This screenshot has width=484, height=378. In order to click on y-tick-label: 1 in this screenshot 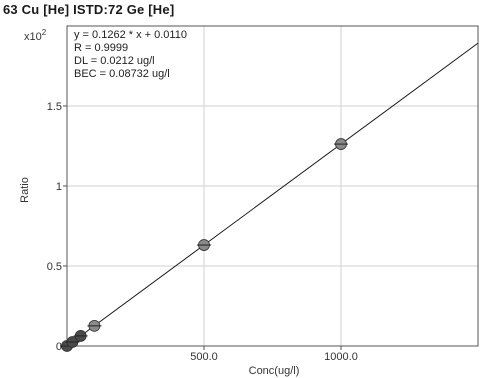, I will do `click(59, 187)`.